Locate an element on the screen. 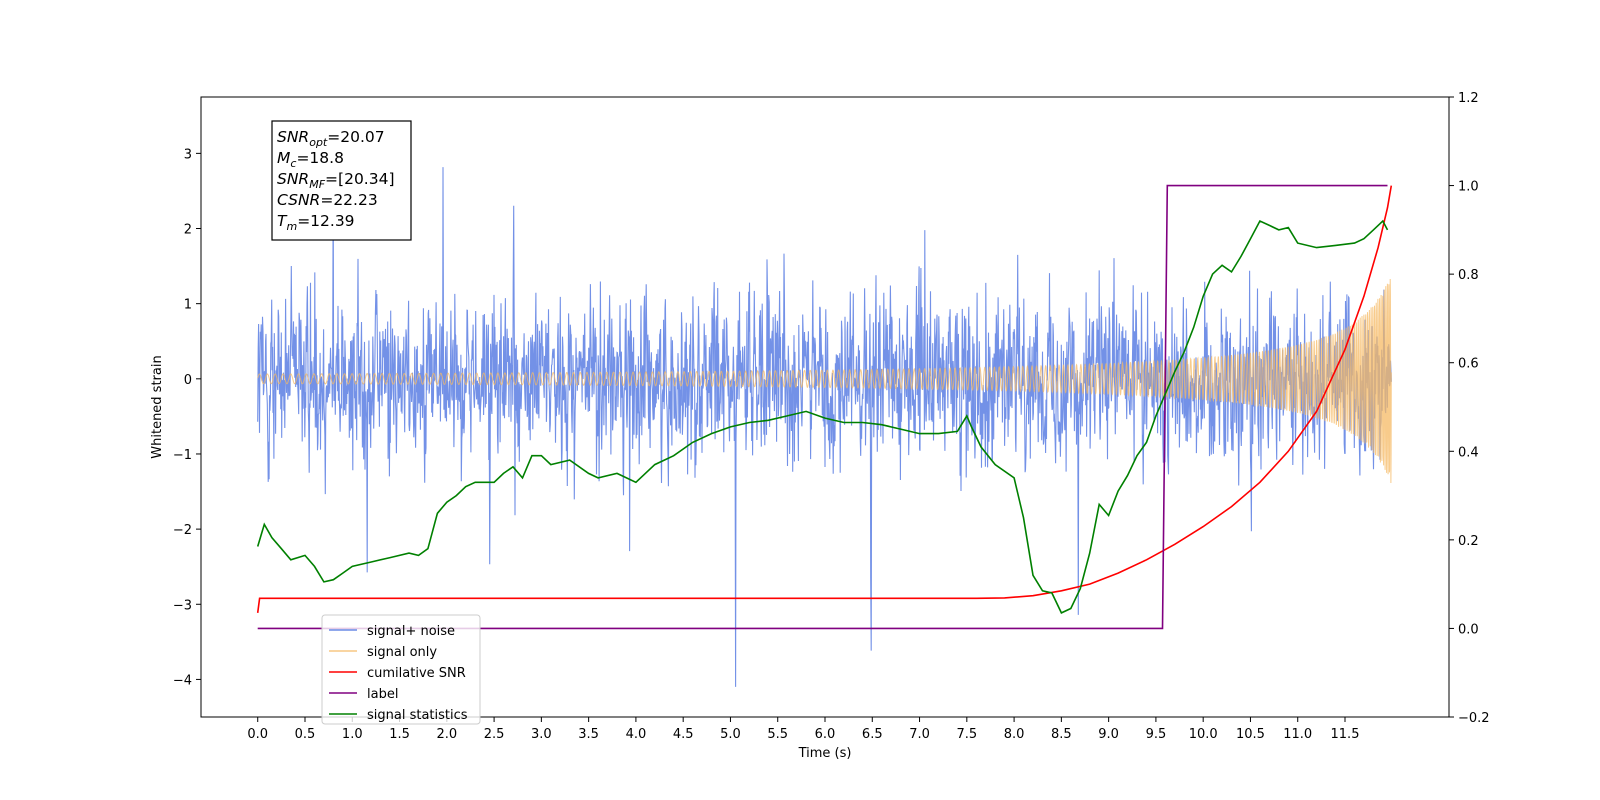 This screenshot has width=1600, height=800. y2-tick-label: 0.4 is located at coordinates (1468, 452).